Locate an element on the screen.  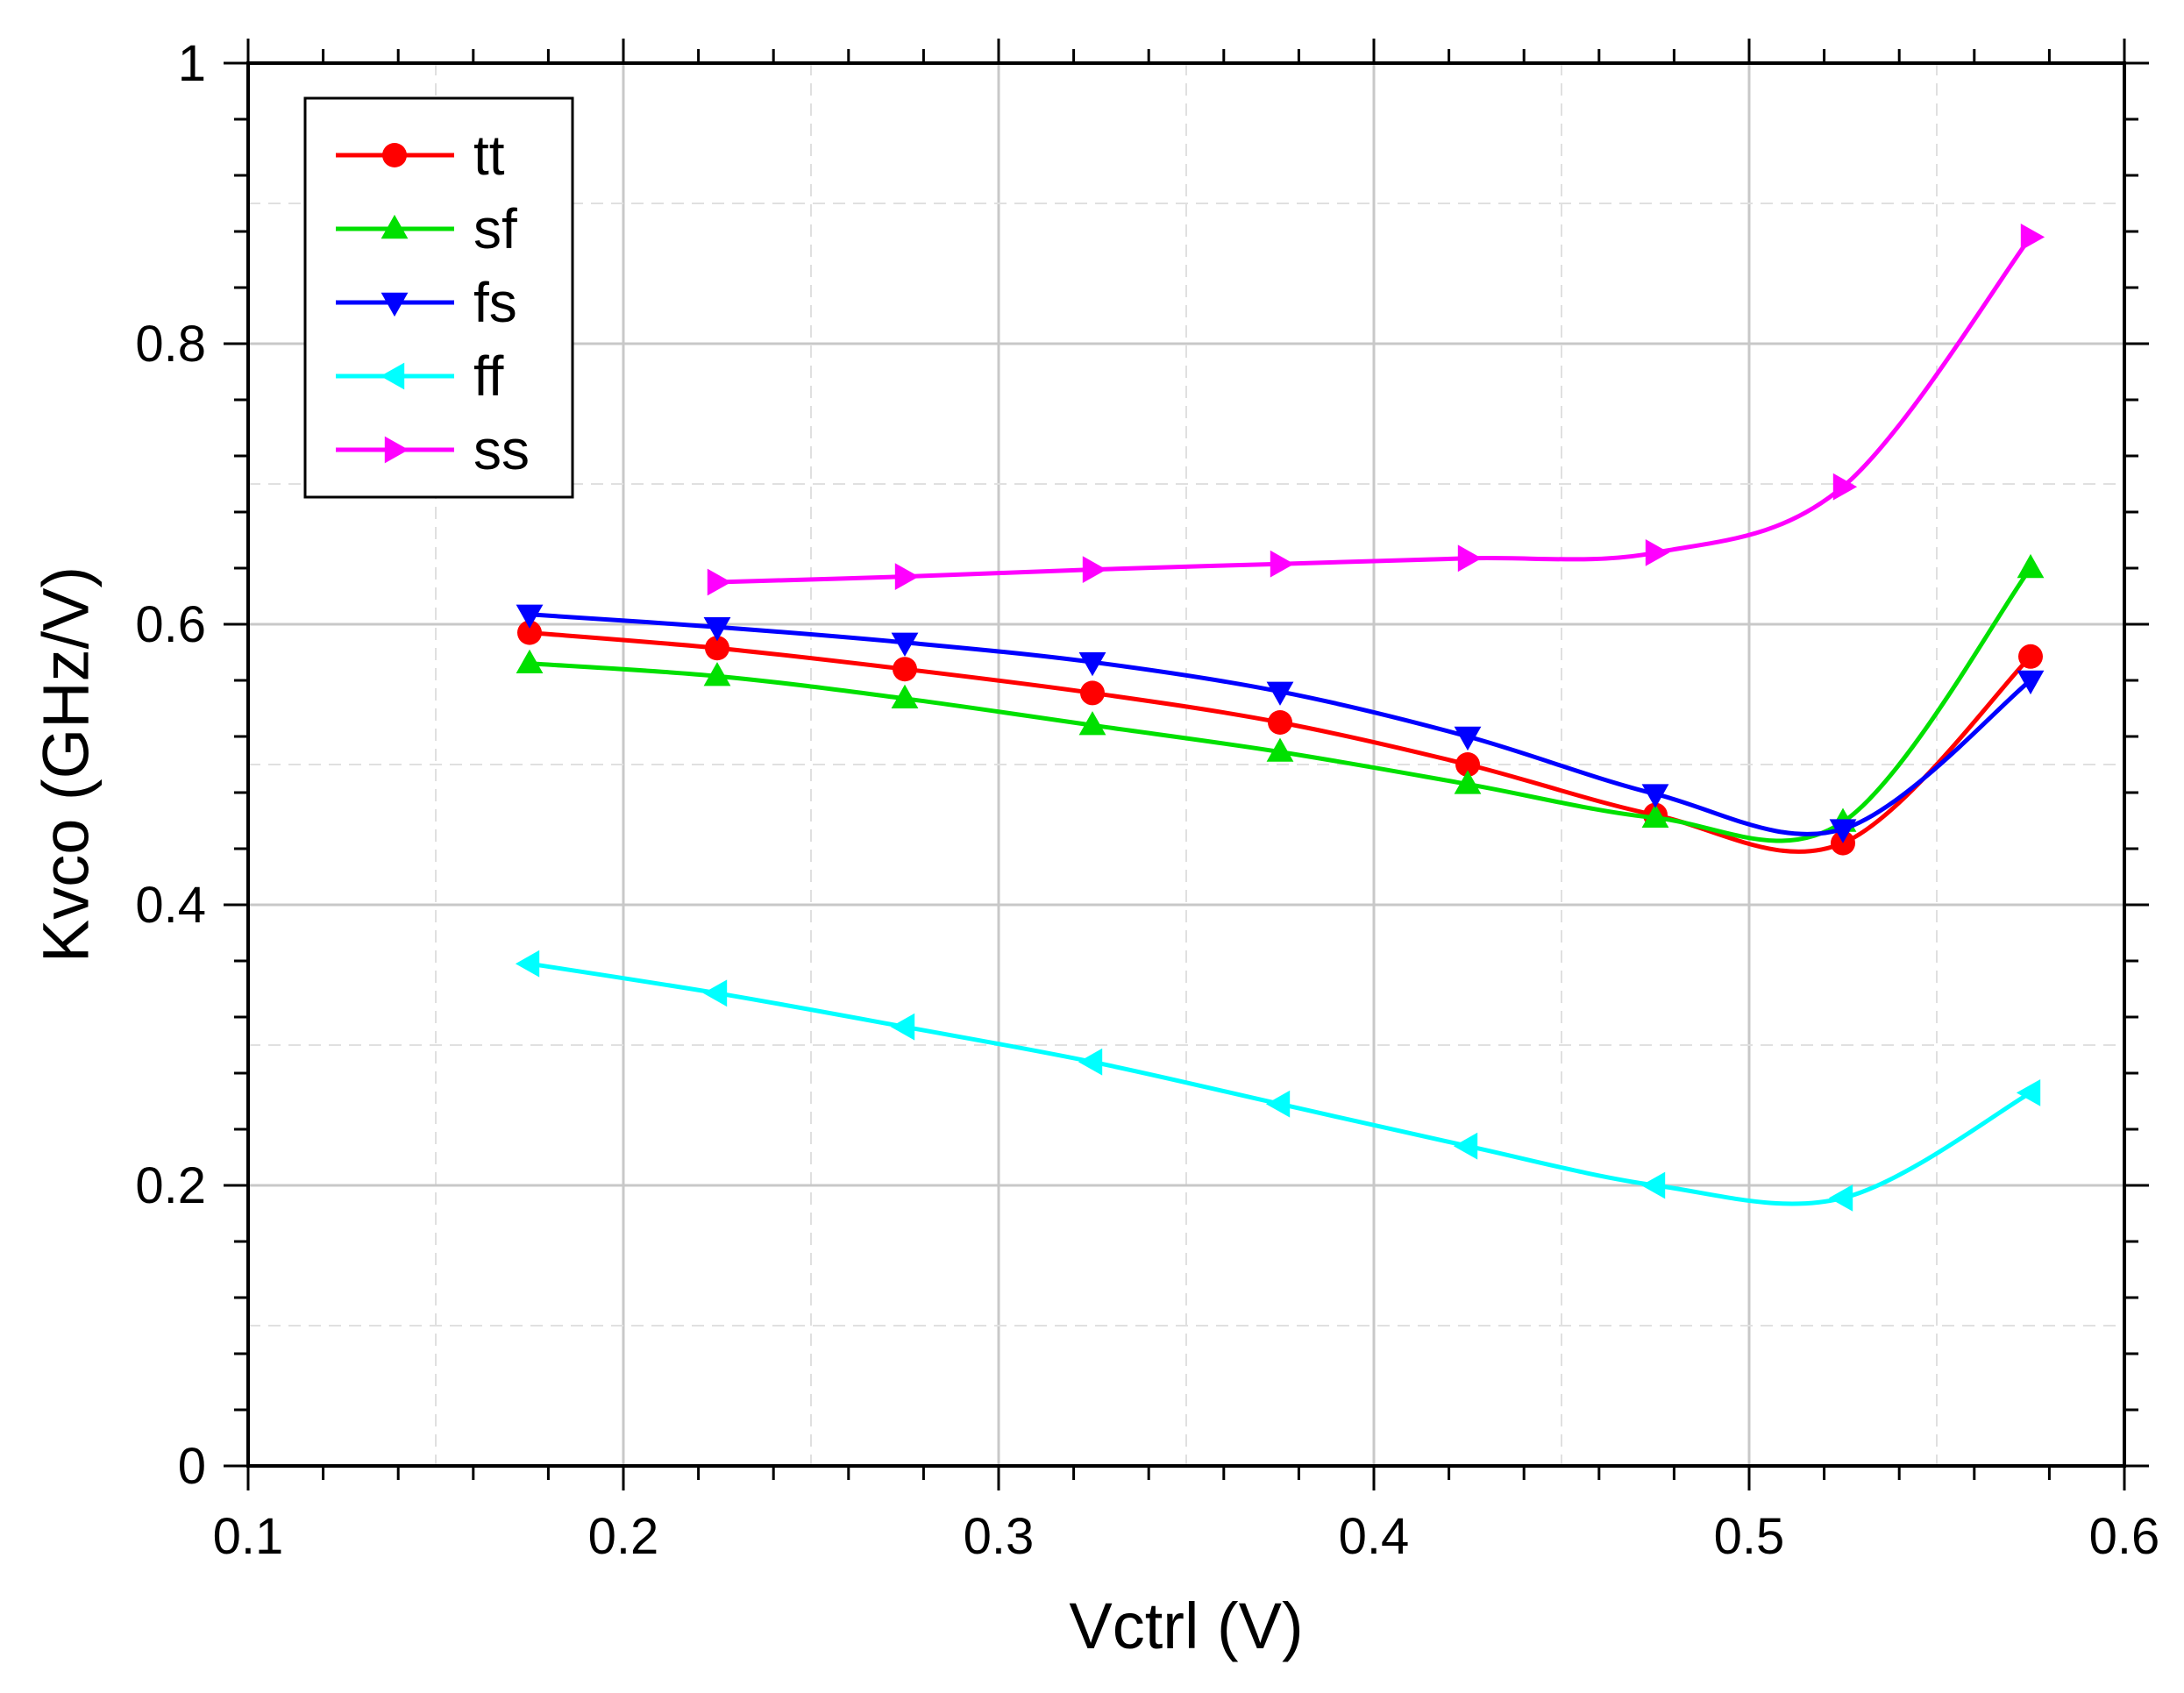
y-tick-label: 0.6 is located at coordinates (170, 624).